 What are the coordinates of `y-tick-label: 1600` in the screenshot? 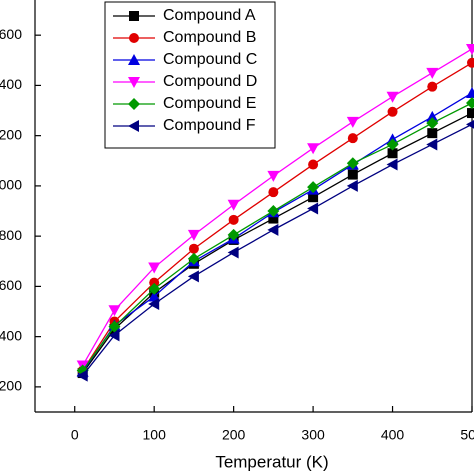 It's located at (11, 34).